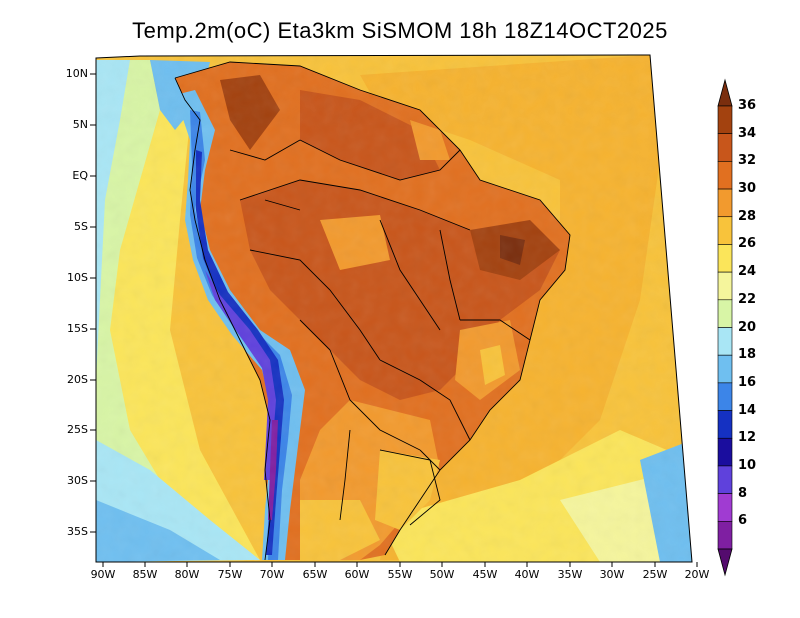 Image resolution: width=800 pixels, height=618 pixels. Describe the element at coordinates (747, 272) in the screenshot. I see `colorbar-label: 24` at that location.